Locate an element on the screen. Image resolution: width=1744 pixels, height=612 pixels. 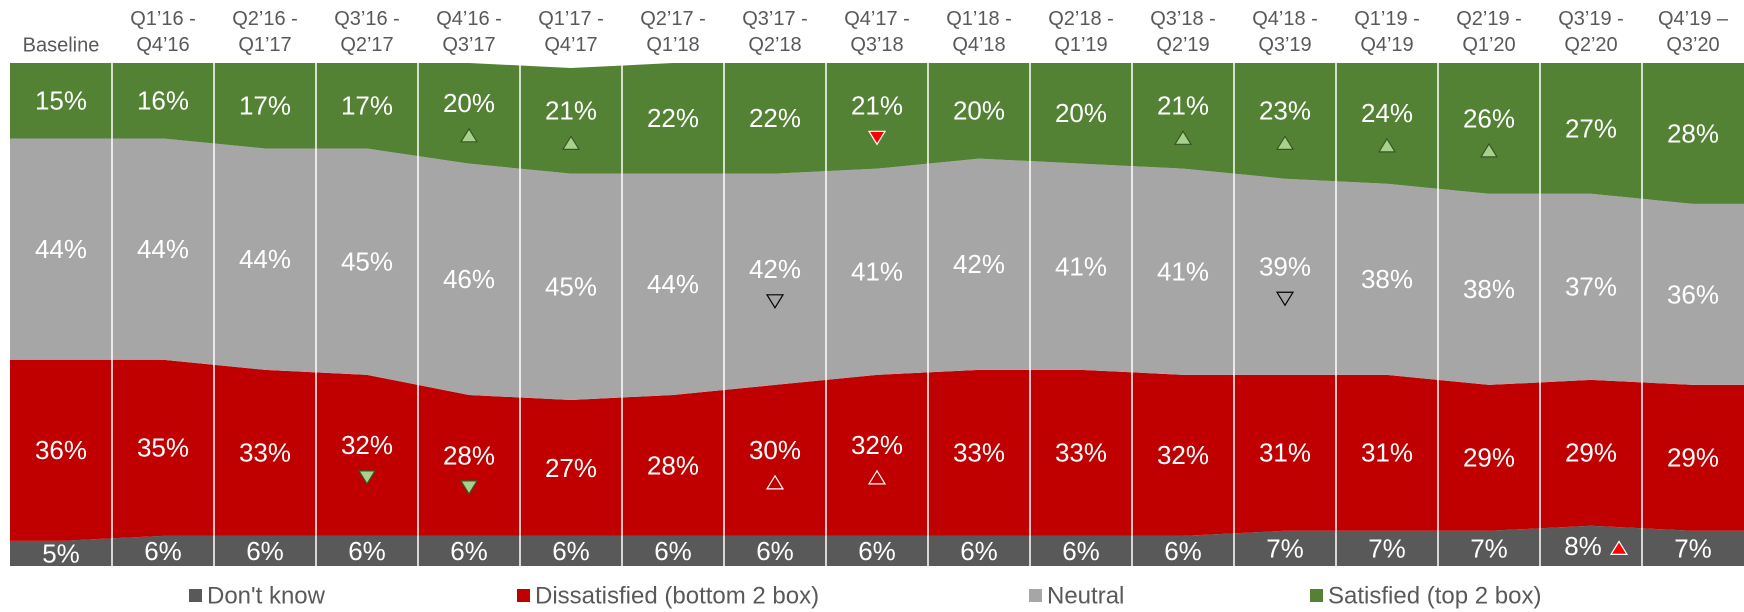
x-tick-label: Q1’16 -Q4’16 is located at coordinates (163, 32).